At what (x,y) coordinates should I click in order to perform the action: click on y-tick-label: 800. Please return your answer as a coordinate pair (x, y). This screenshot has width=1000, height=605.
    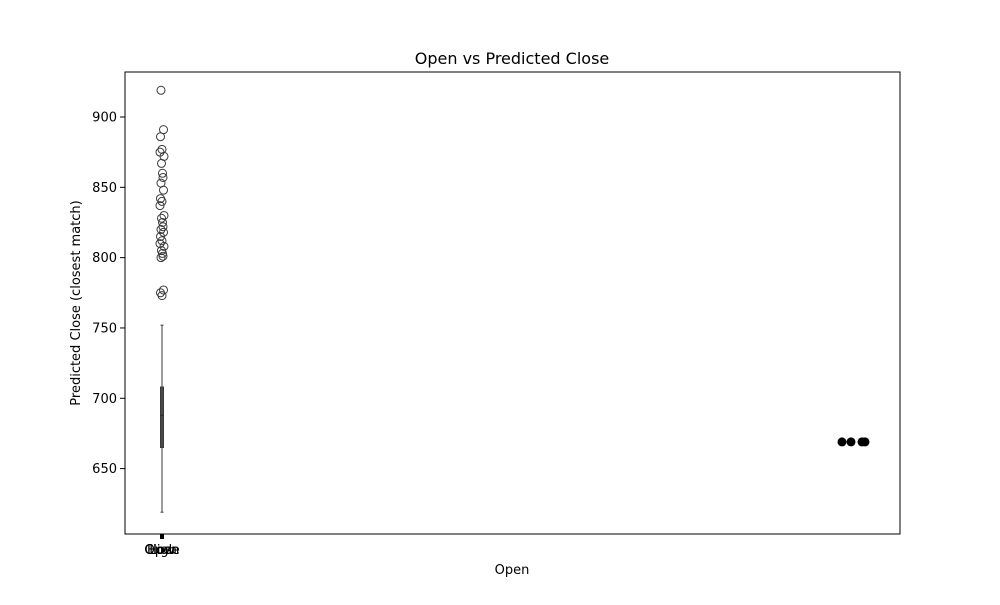
    Looking at the image, I should click on (104, 258).